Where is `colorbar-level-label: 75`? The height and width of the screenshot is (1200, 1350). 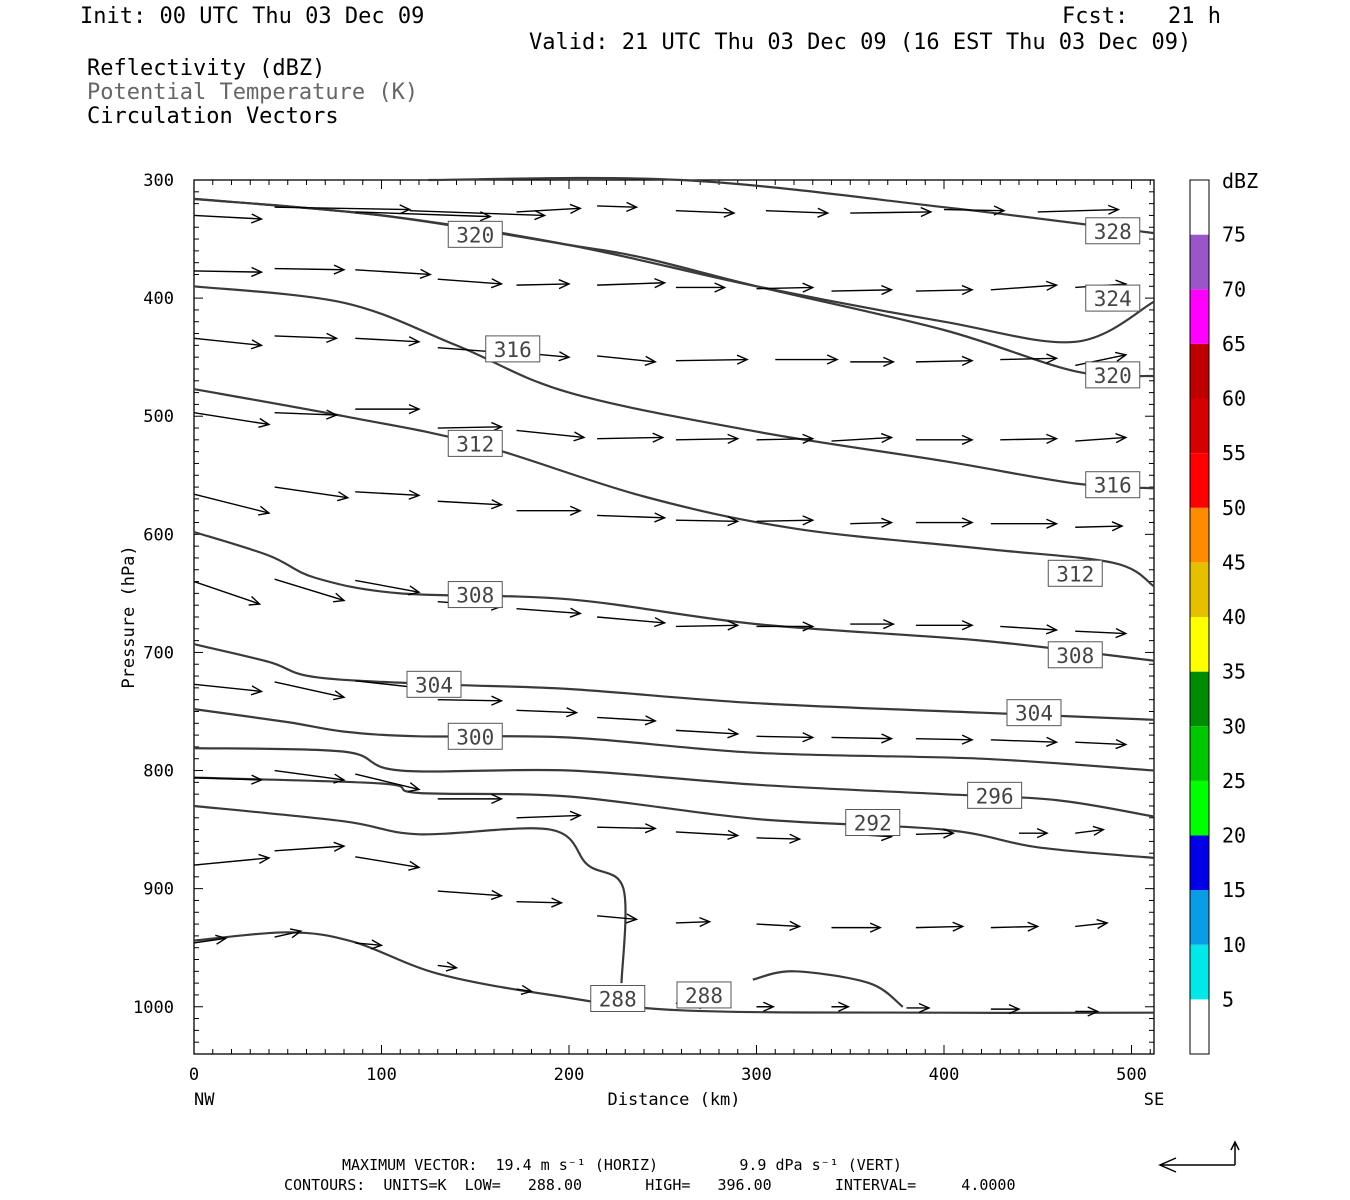
colorbar-level-label: 75 is located at coordinates (1234, 235).